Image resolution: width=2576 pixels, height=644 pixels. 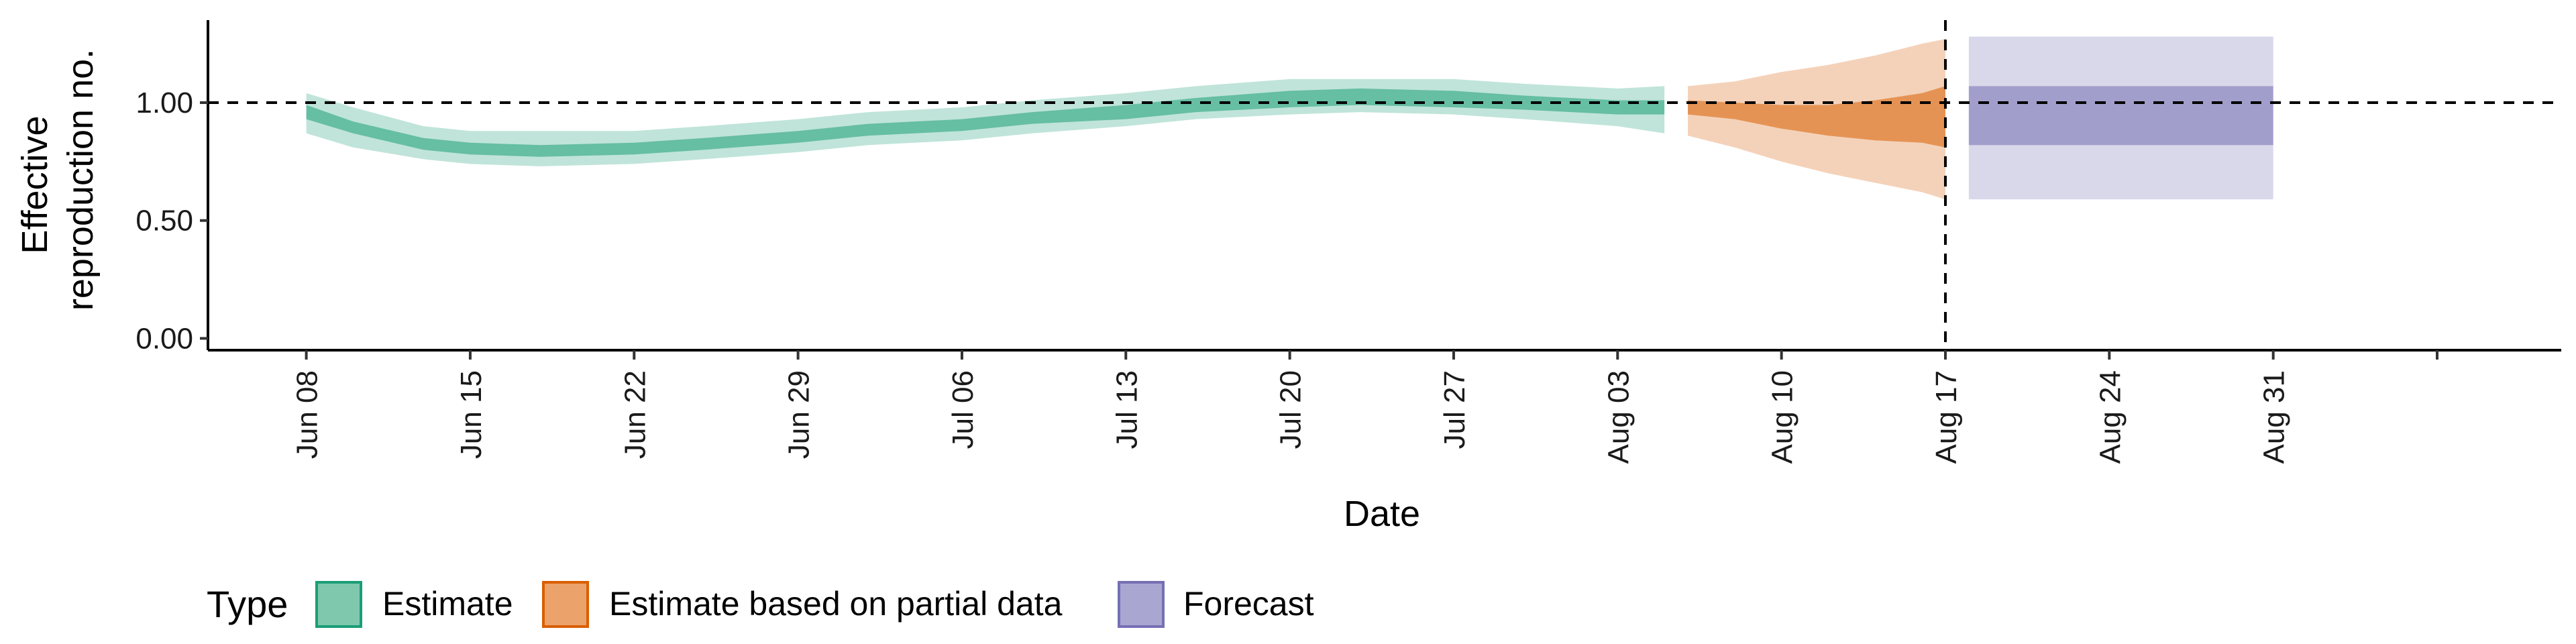 I want to click on x-tick-label: Jun 15, so click(x=471, y=414).